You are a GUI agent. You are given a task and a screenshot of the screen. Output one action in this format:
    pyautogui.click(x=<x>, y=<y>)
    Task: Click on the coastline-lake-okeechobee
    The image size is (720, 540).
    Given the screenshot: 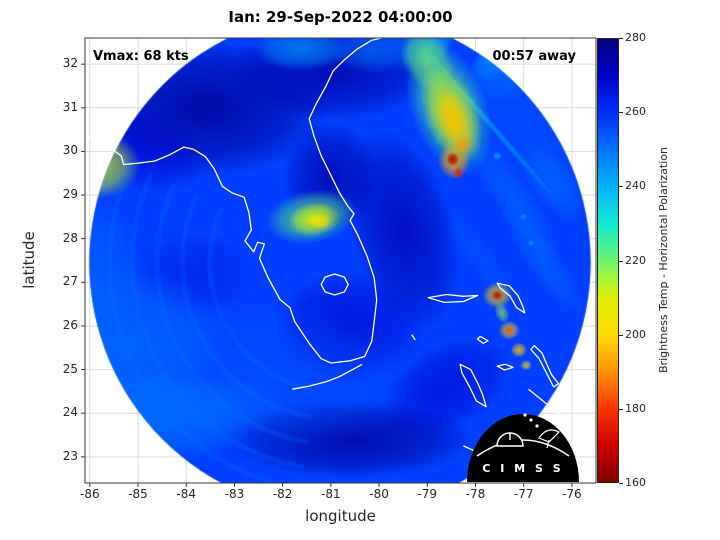 What is the action you would take?
    pyautogui.click(x=334, y=284)
    